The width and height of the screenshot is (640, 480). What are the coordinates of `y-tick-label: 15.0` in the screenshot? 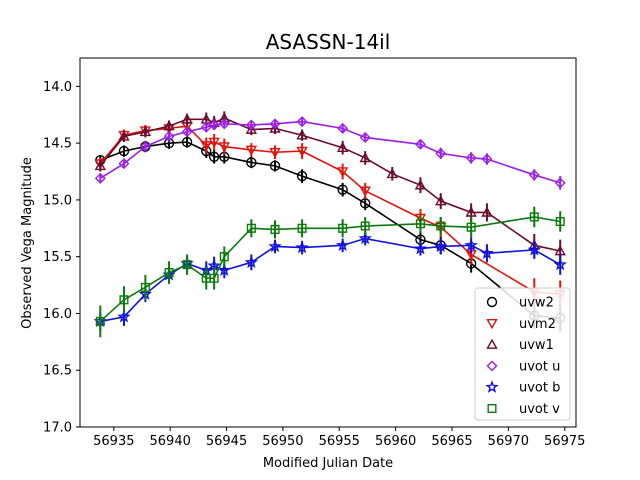 It's located at (57, 200).